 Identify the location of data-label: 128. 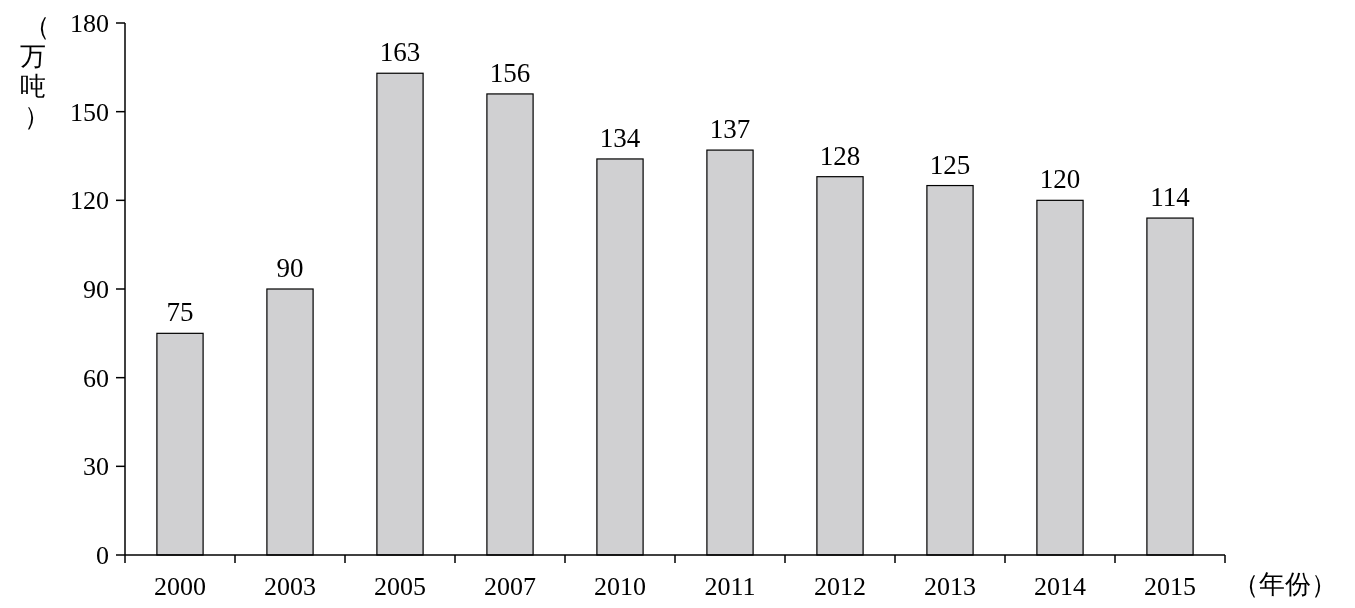
(840, 155).